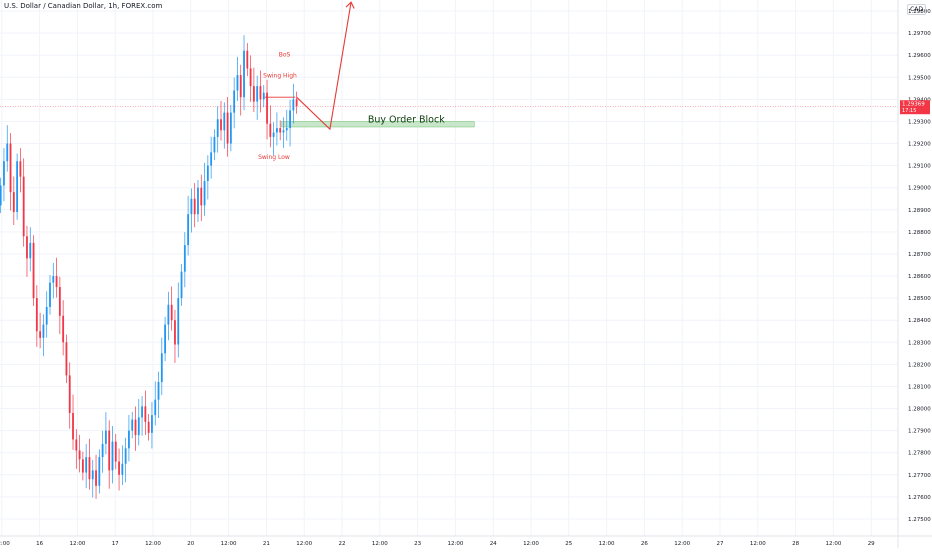 The height and width of the screenshot is (555, 932). Describe the element at coordinates (190, 544) in the screenshot. I see `x-tick-label: 20` at that location.